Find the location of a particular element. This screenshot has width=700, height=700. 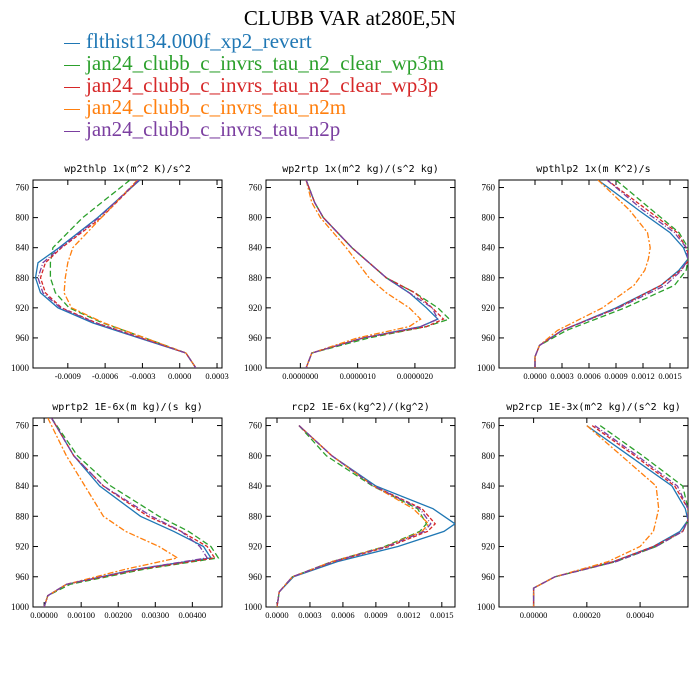

legend-label: jan24_clubb_c_invrs_tau_n2_clear_wp3p is located at coordinates (262, 85).